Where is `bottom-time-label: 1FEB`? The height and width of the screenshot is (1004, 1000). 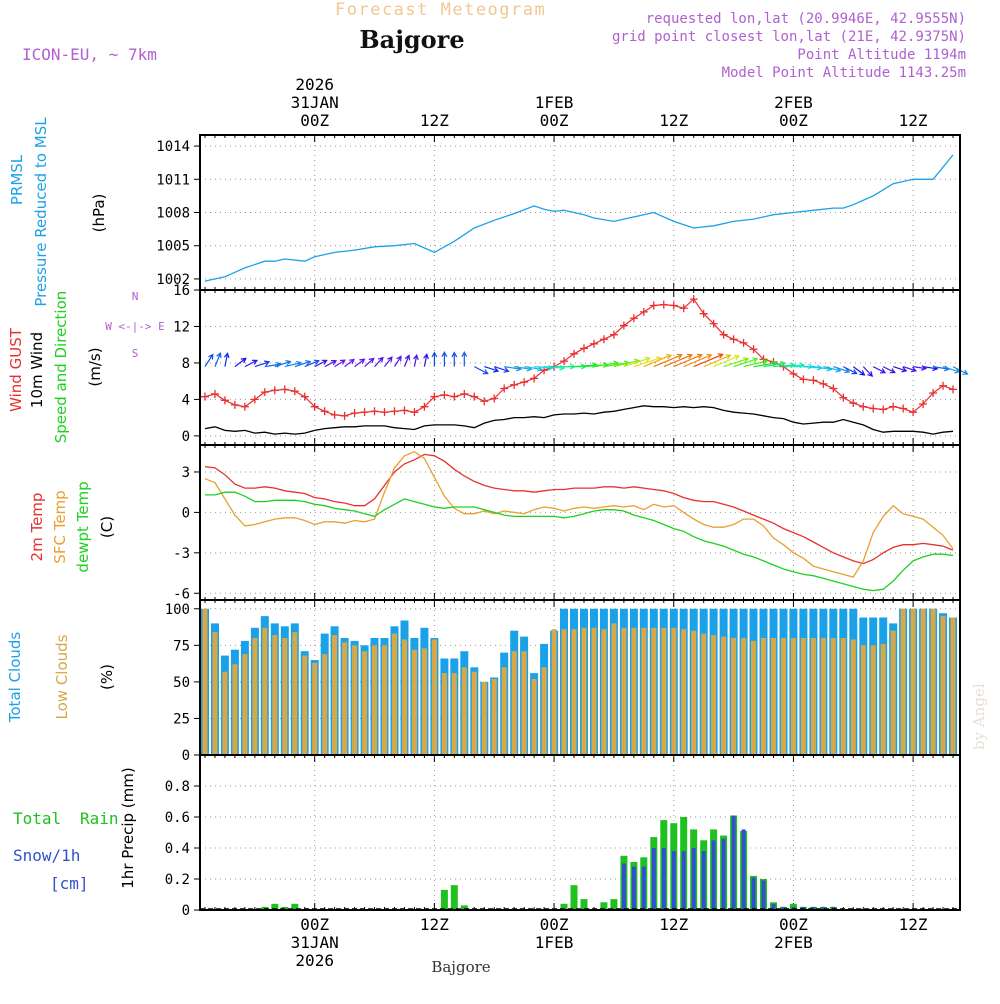
bottom-time-label: 1FEB is located at coordinates (554, 942).